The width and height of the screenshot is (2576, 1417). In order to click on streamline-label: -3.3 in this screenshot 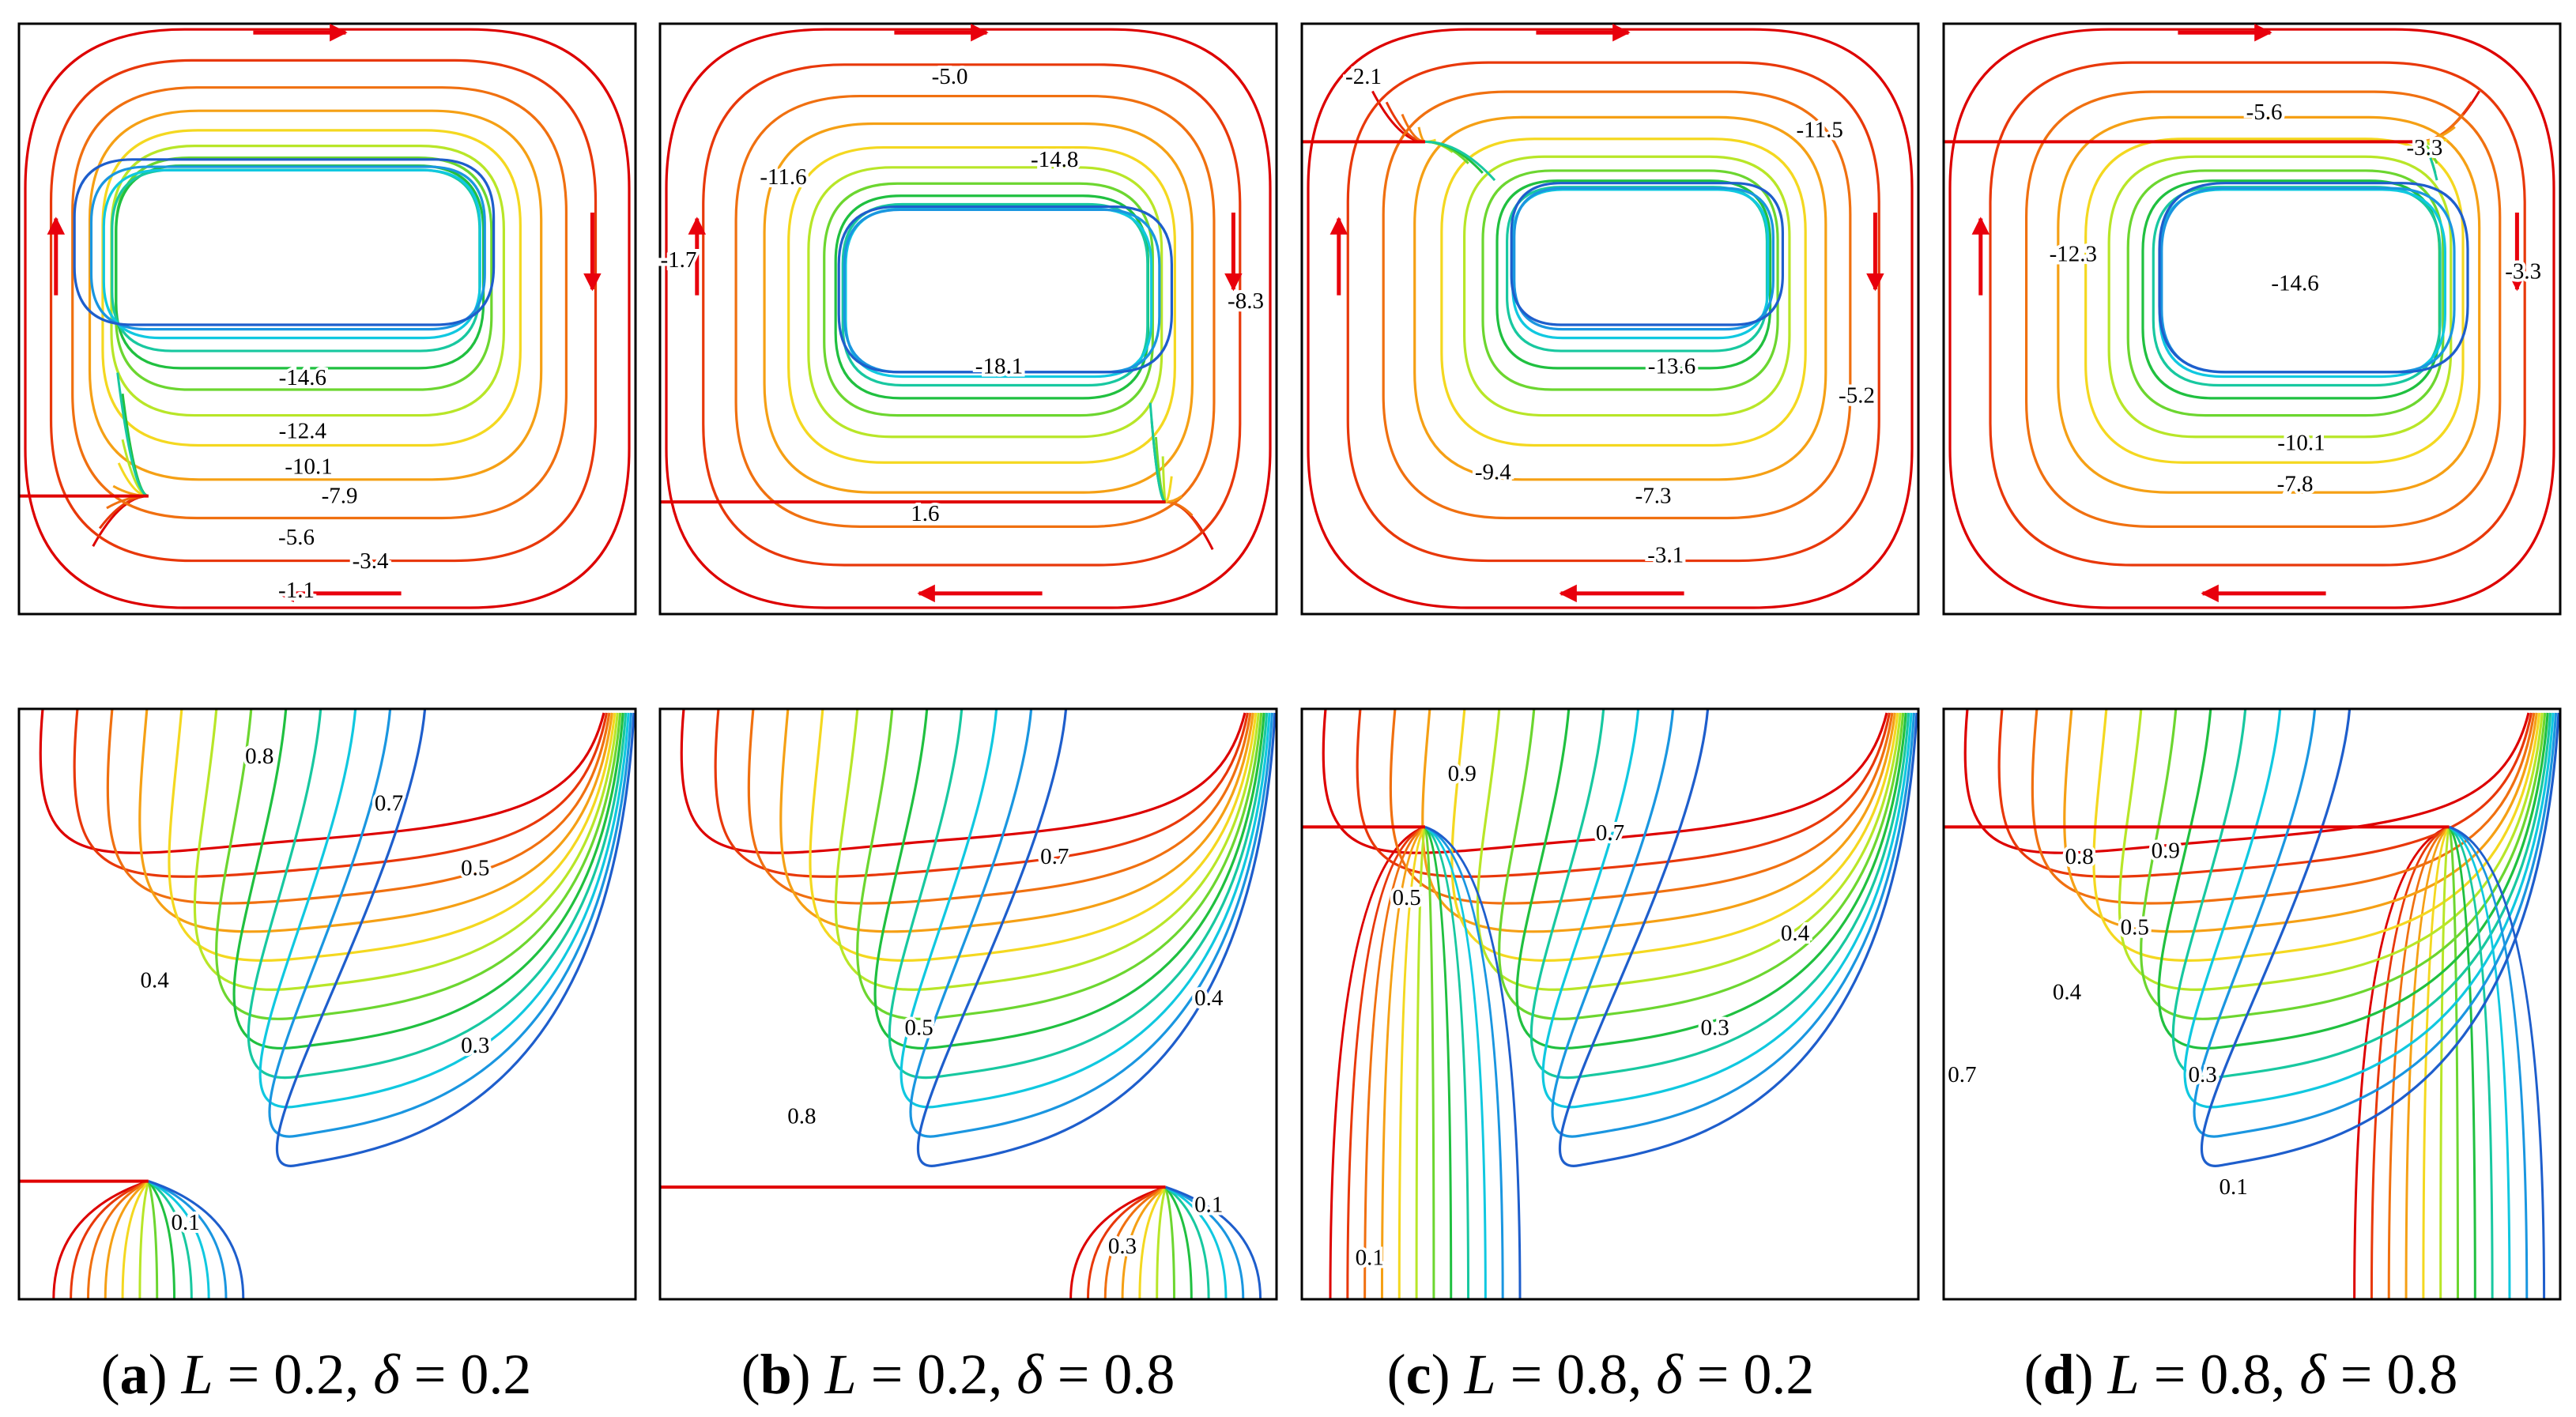, I will do `click(2424, 147)`.